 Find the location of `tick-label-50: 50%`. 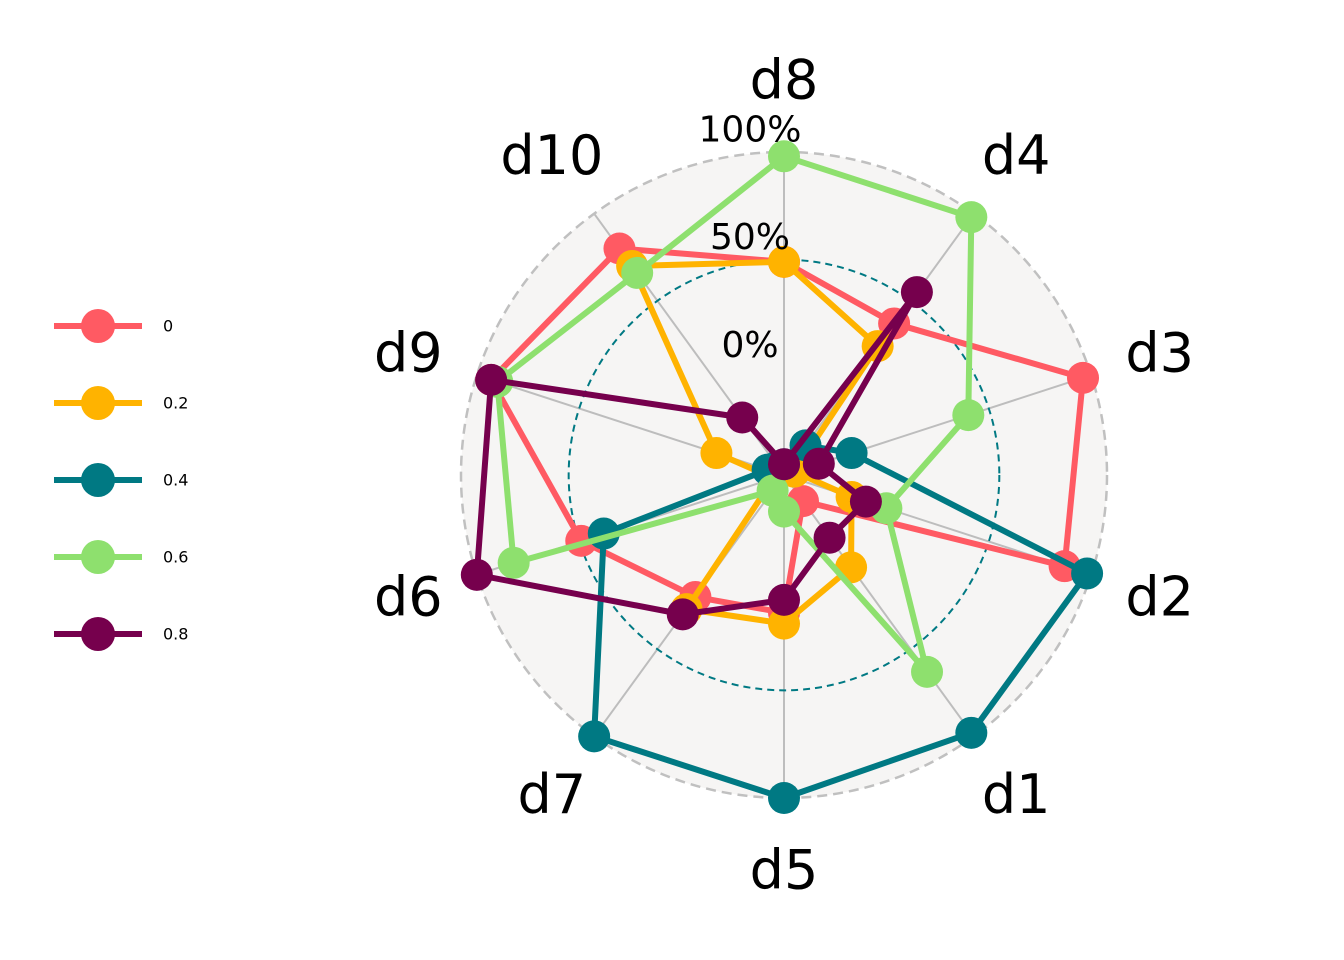

tick-label-50: 50% is located at coordinates (750, 237).